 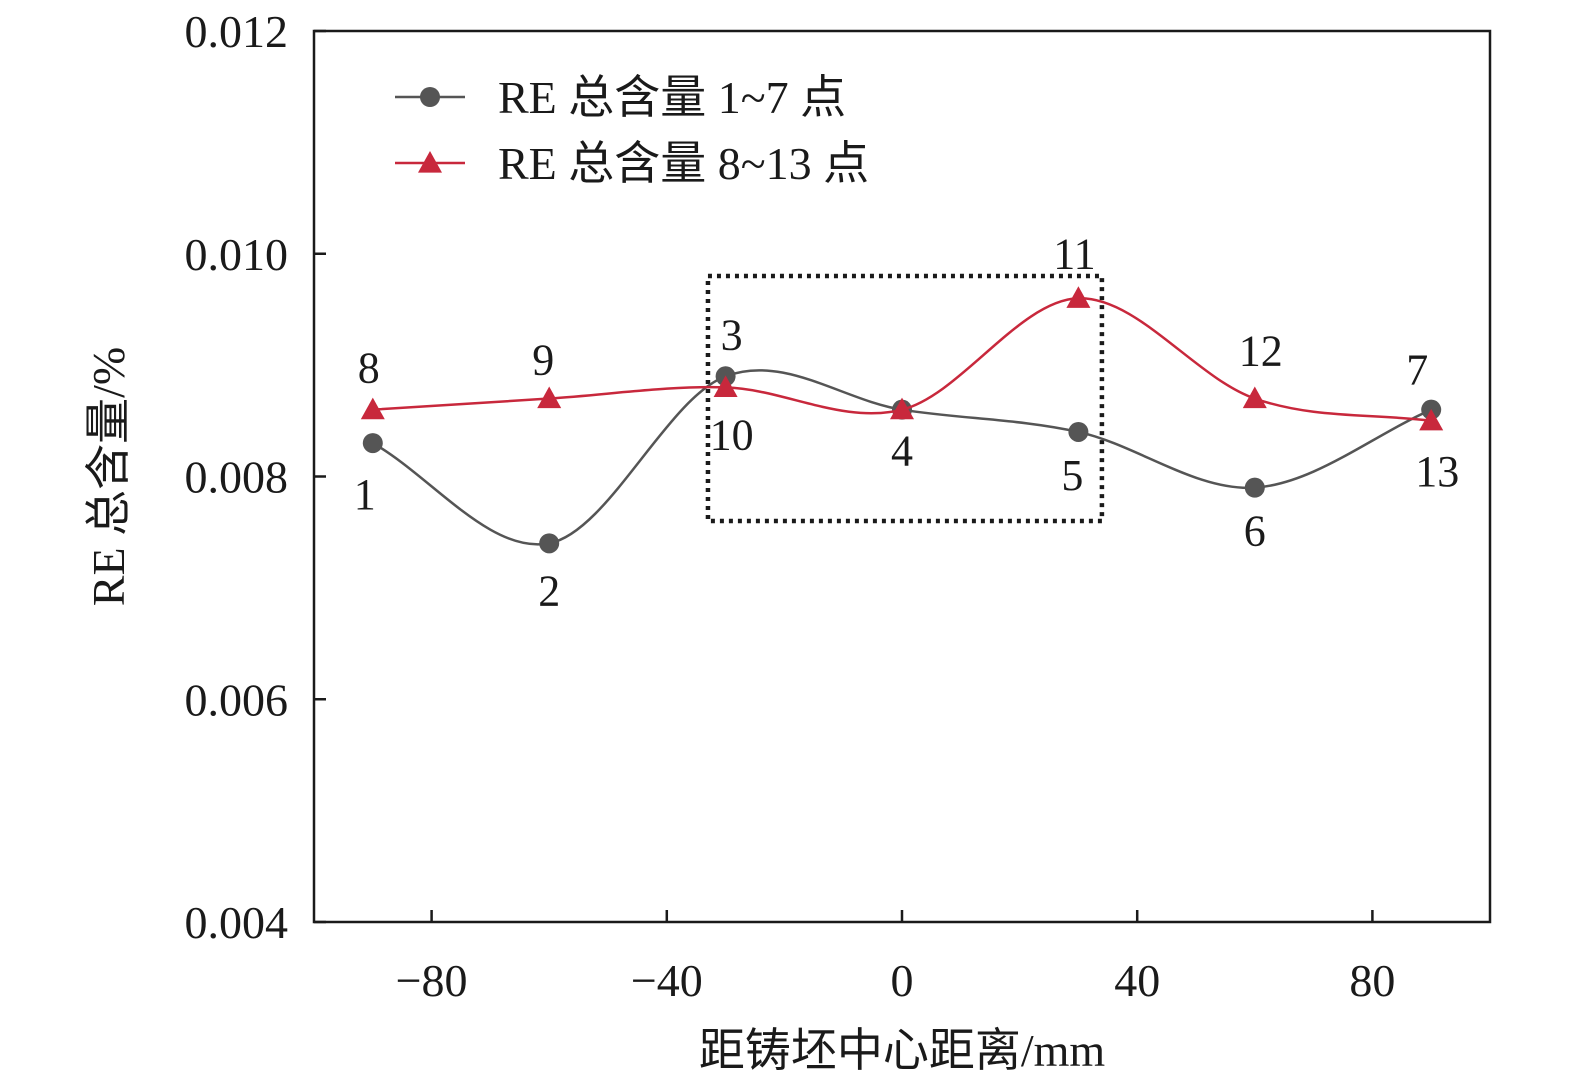 What do you see at coordinates (1255, 531) in the screenshot?
I see `point-label: 6` at bounding box center [1255, 531].